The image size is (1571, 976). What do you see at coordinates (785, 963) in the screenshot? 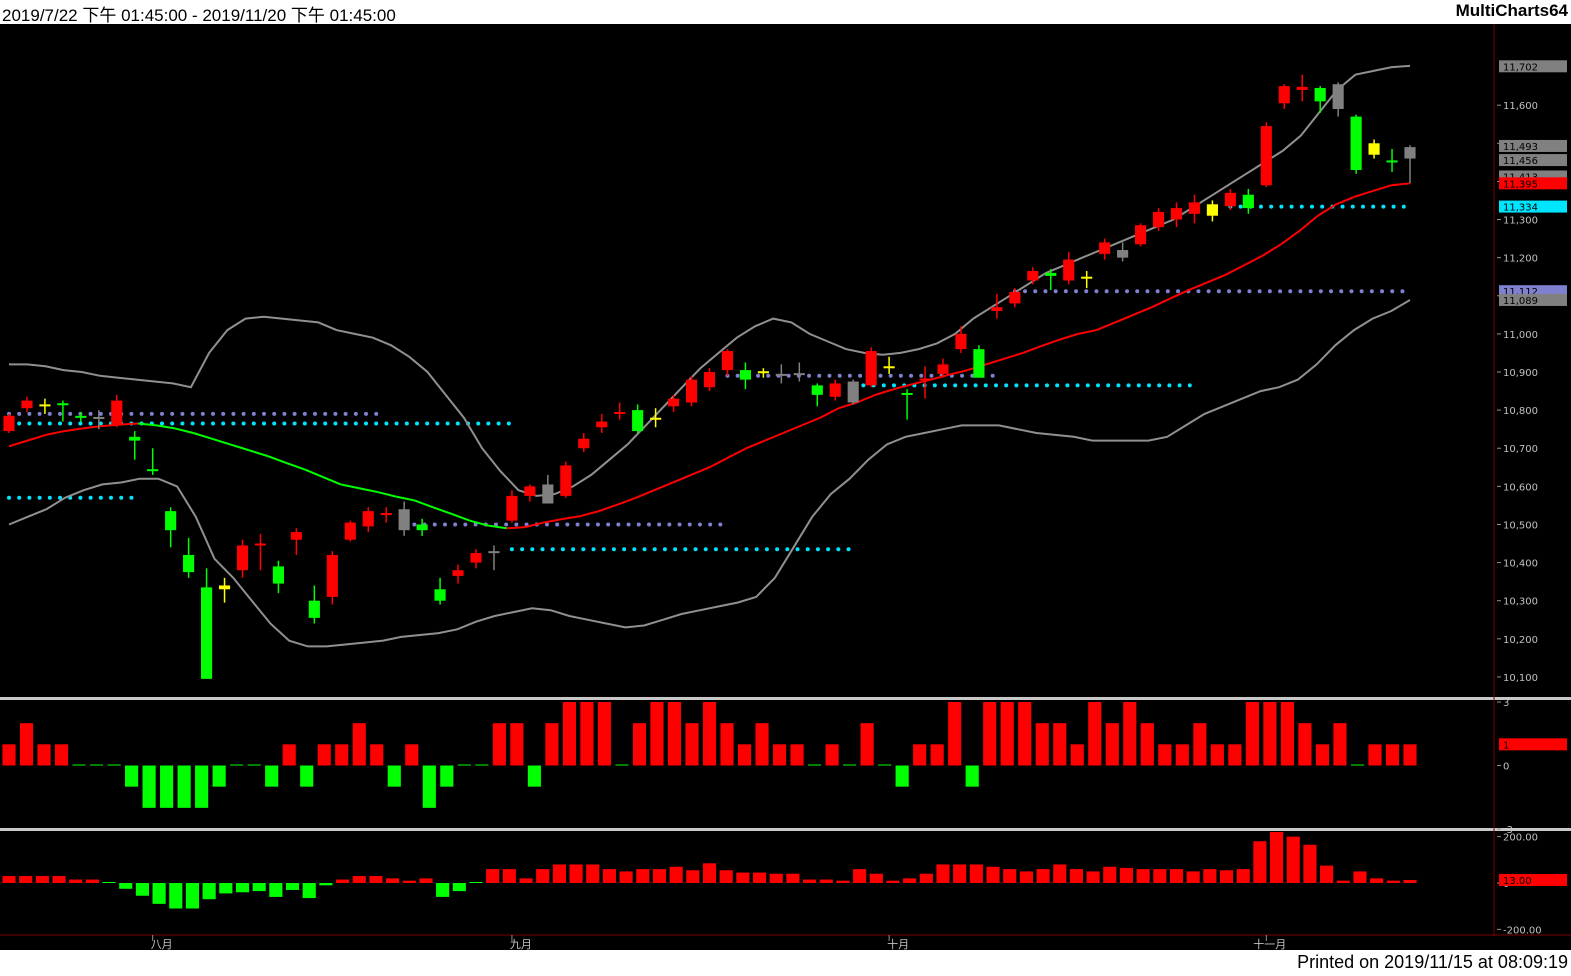
I see `footer: Printed on 2019/11/15 at 08:09:19` at bounding box center [785, 963].